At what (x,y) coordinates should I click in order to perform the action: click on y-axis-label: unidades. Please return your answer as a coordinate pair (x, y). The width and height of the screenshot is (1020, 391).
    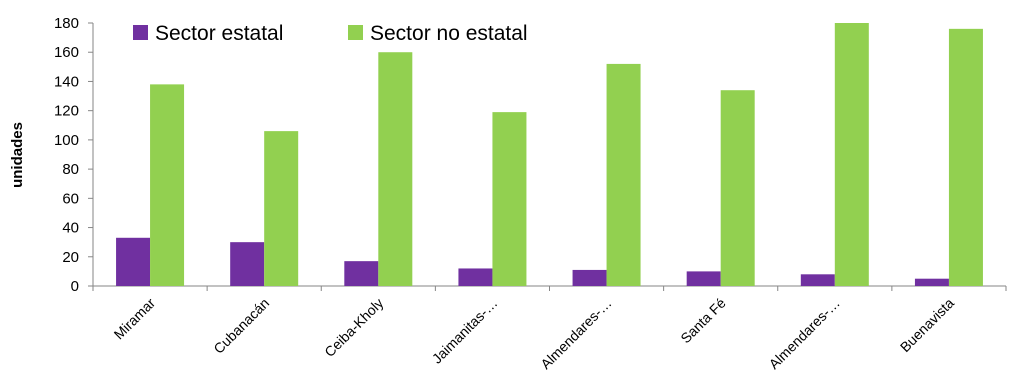
    Looking at the image, I should click on (17, 155).